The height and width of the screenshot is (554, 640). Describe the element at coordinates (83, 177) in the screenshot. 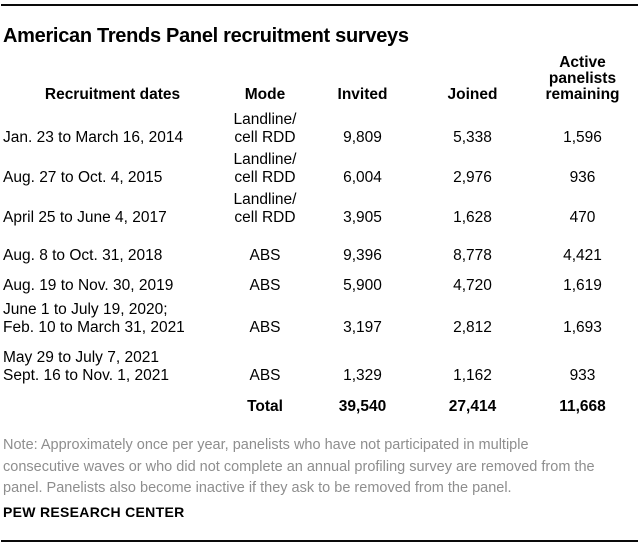

I see `dates-cell: Aug. 27 to Oct. 4, 2015` at that location.